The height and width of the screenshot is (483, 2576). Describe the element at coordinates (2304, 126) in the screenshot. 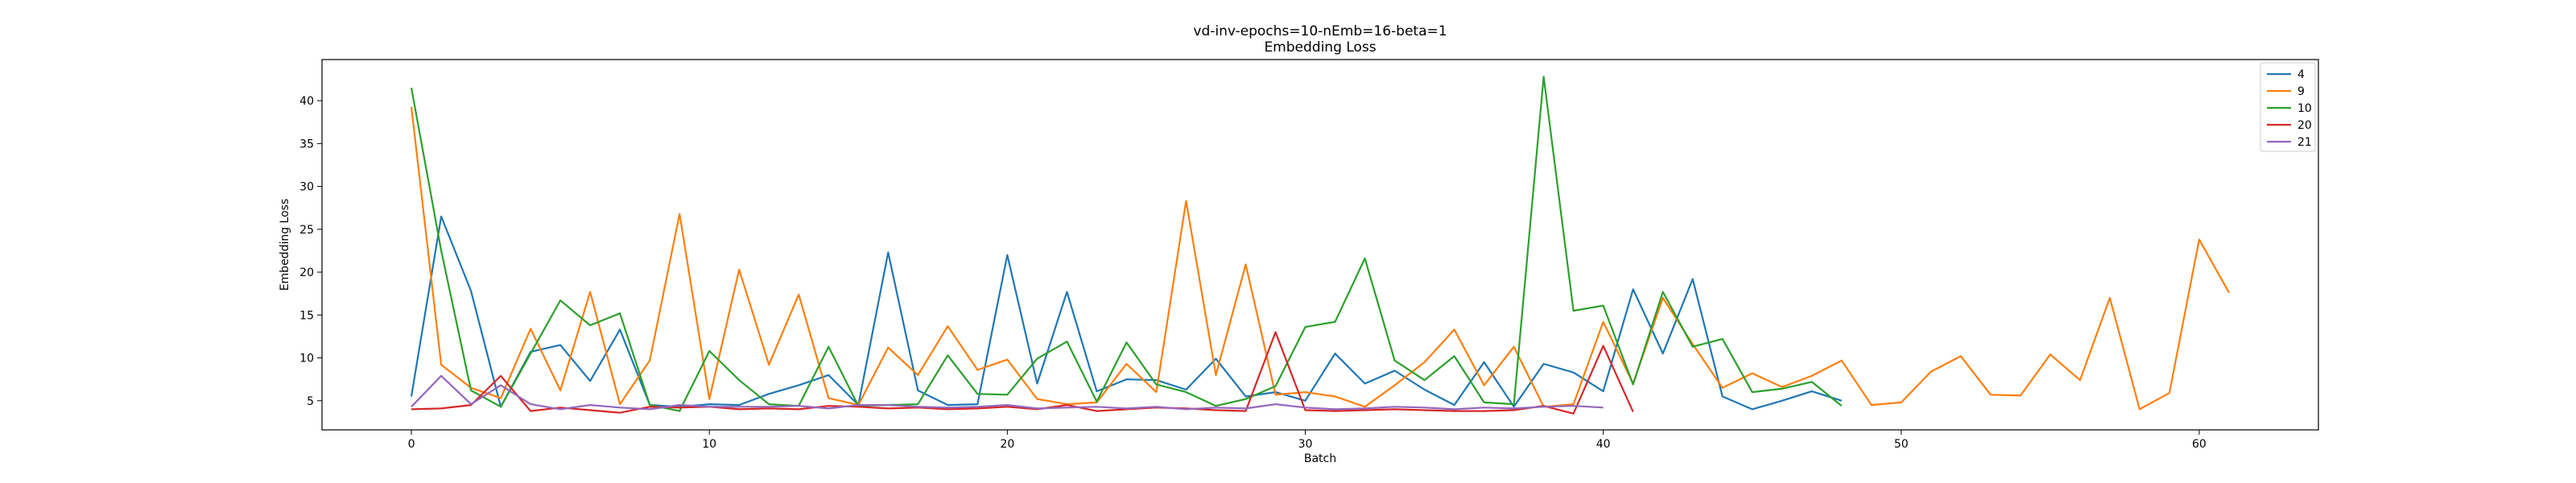

I see `legend-label-20: 20` at that location.